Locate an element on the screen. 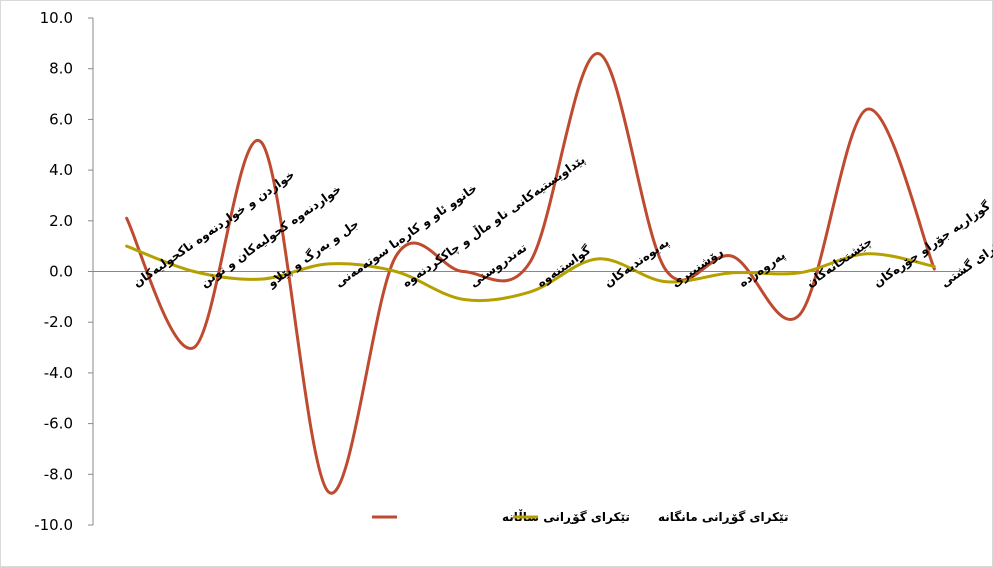 Image resolution: width=993 pixels, height=567 pixels. y-tick-label: -6.0 is located at coordinates (58, 424).